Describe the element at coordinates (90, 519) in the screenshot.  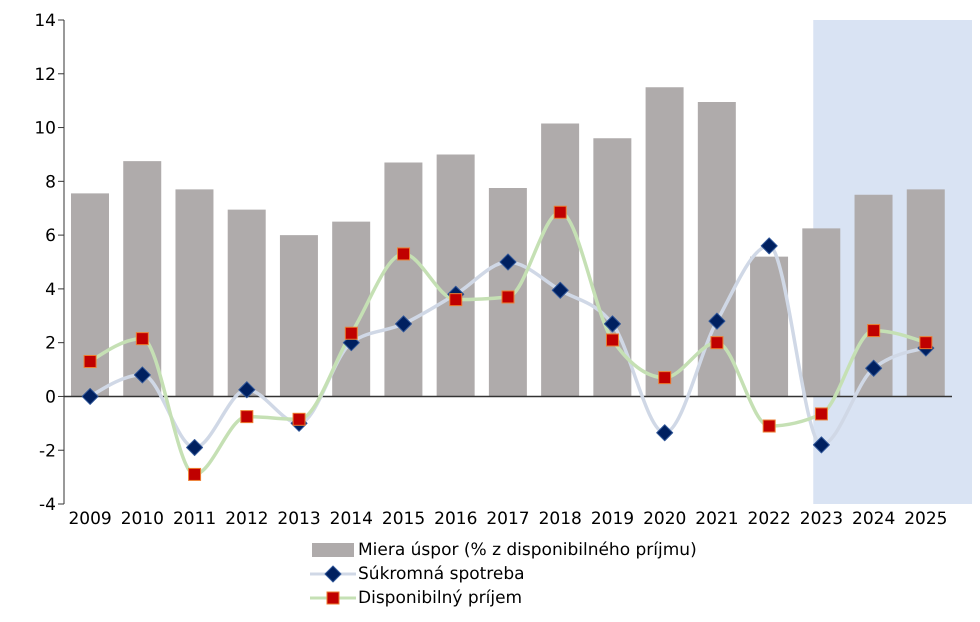
I see `x-tick-label: 2009` at that location.